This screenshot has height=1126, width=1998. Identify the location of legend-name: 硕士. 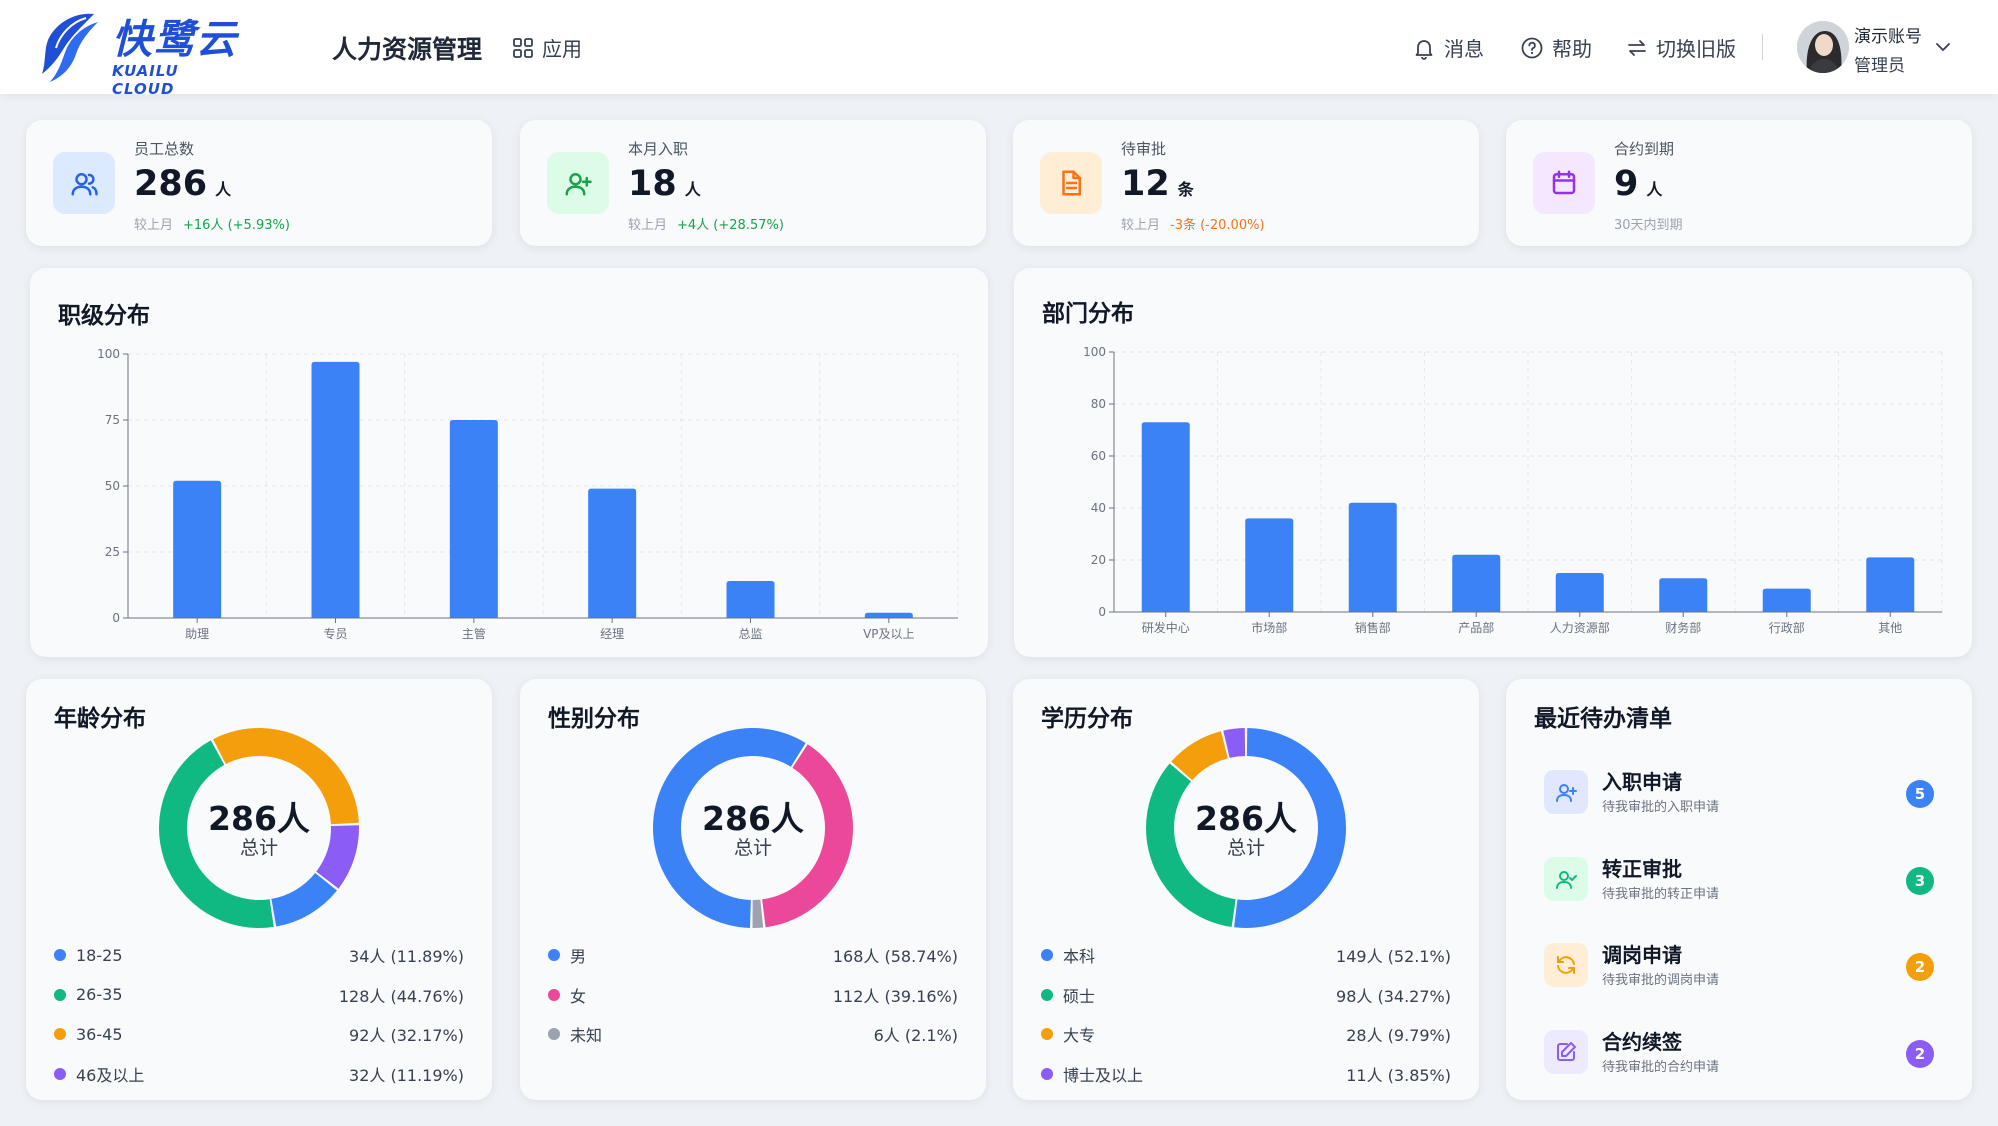
(1079, 996).